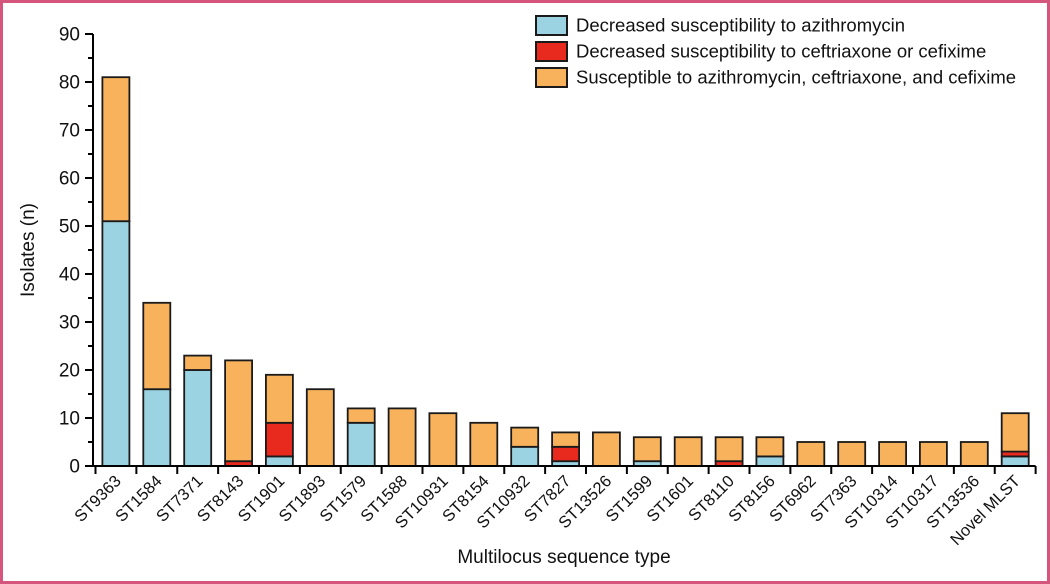 The width and height of the screenshot is (1050, 584). What do you see at coordinates (116, 149) in the screenshot?
I see `bar-segment-ST9363-s2` at bounding box center [116, 149].